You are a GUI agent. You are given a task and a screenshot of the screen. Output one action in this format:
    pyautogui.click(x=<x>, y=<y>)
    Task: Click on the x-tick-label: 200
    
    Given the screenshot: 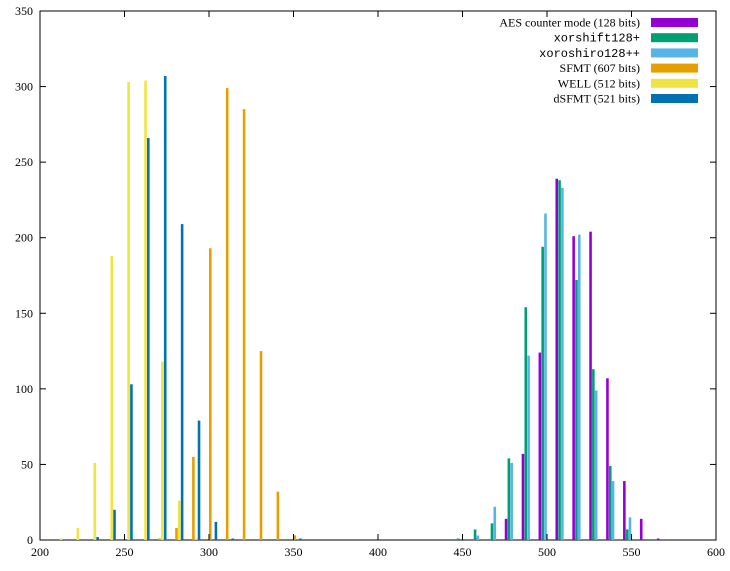 What is the action you would take?
    pyautogui.click(x=40, y=552)
    